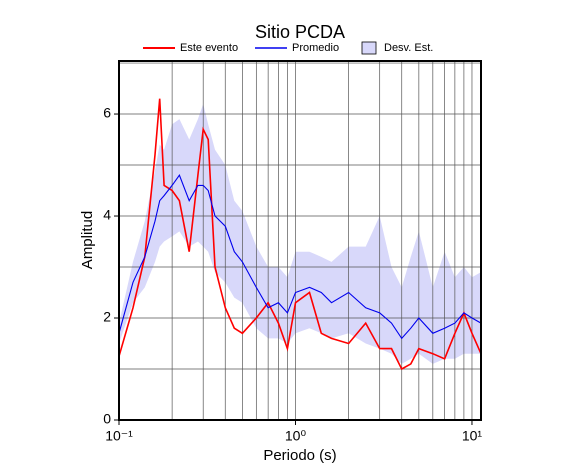  Describe the element at coordinates (408, 48) in the screenshot. I see `legend-label: Desv. Est.` at that location.